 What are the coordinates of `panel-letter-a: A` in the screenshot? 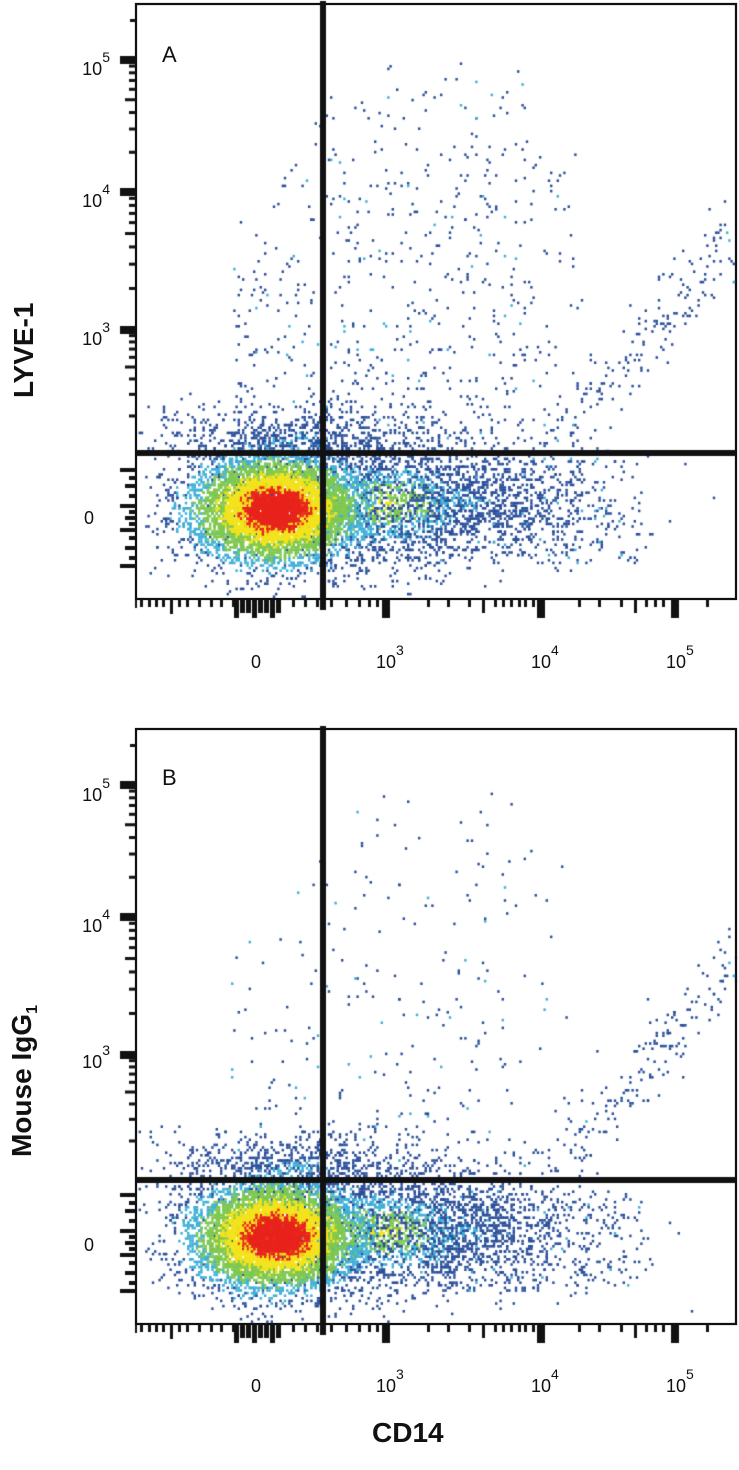 It's located at (169, 54).